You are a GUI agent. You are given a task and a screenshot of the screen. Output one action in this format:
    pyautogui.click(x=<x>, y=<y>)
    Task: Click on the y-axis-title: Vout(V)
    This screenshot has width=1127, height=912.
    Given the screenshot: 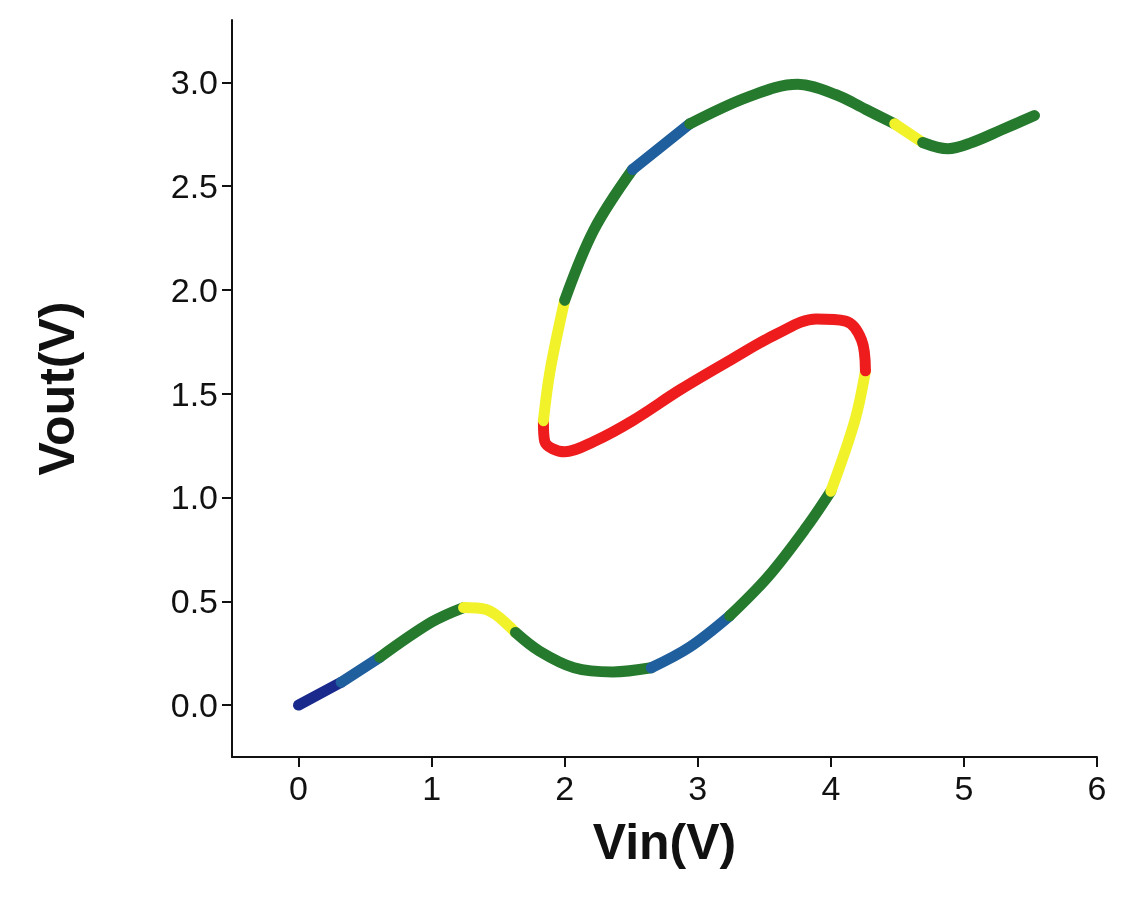 What is the action you would take?
    pyautogui.click(x=57, y=388)
    